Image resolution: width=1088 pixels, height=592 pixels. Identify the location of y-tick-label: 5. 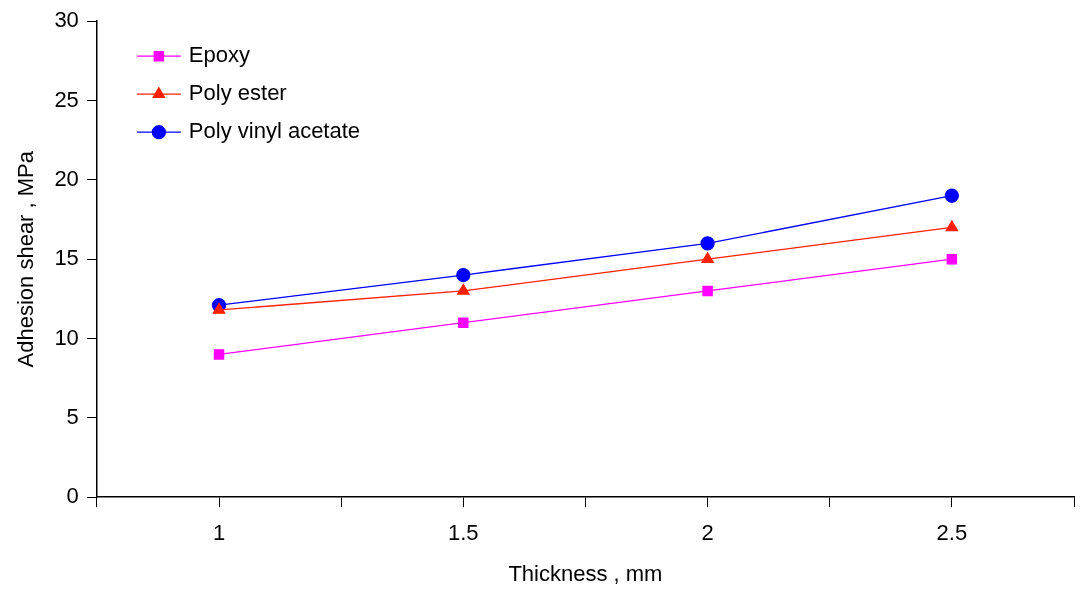
(72, 416).